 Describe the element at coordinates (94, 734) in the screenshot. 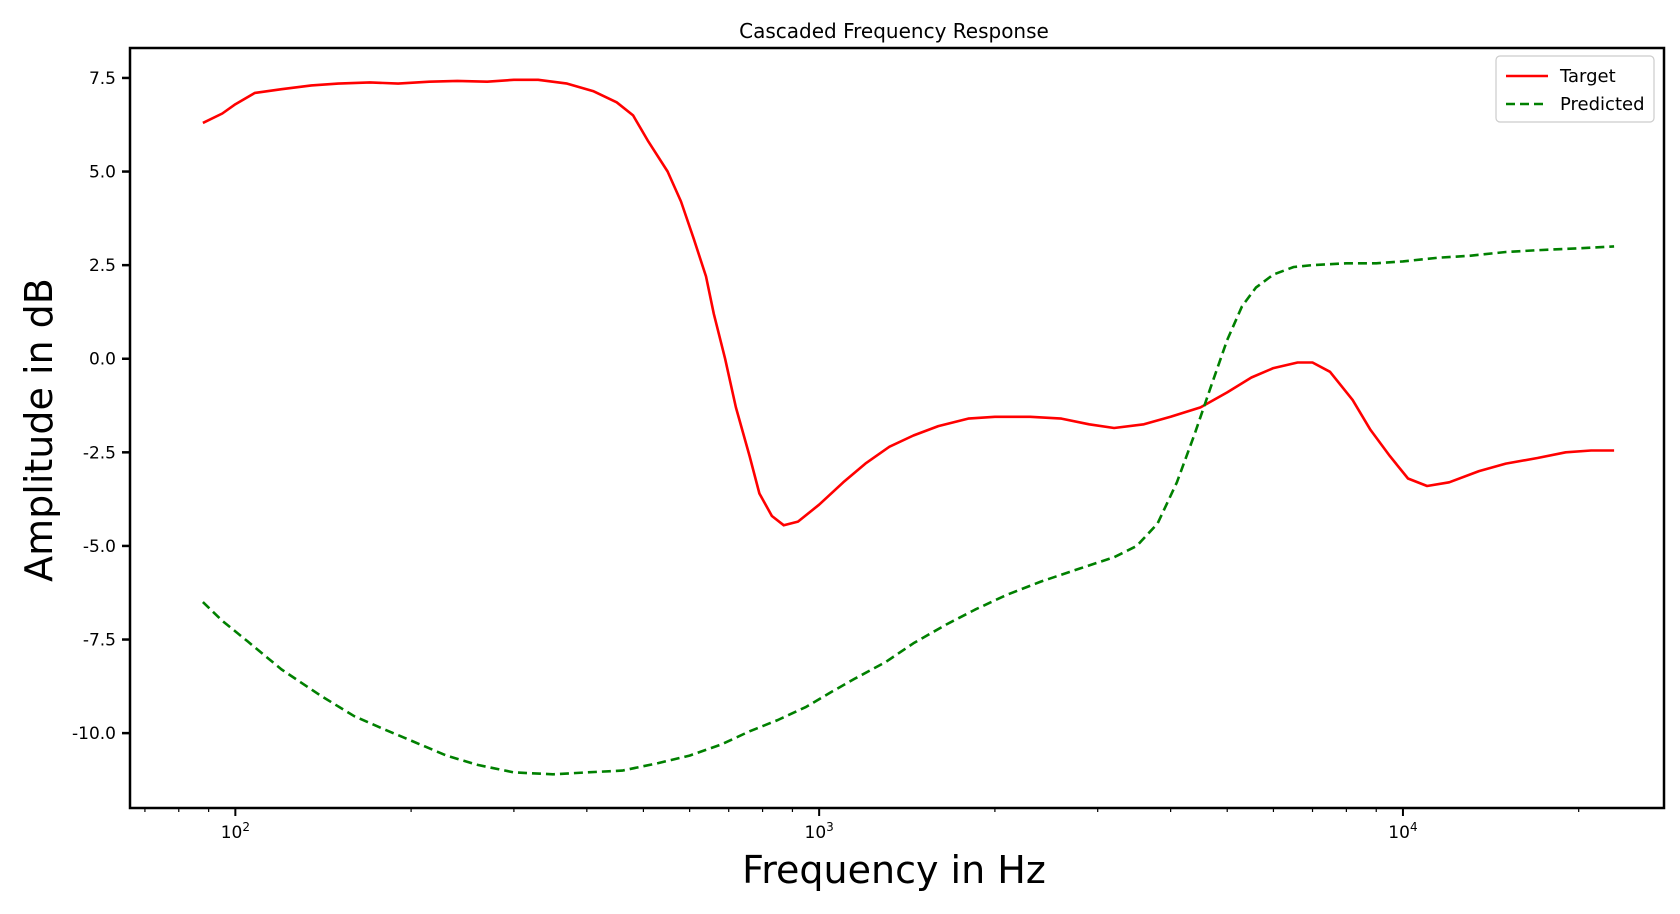

I see `y-tick-label: -10.0` at that location.